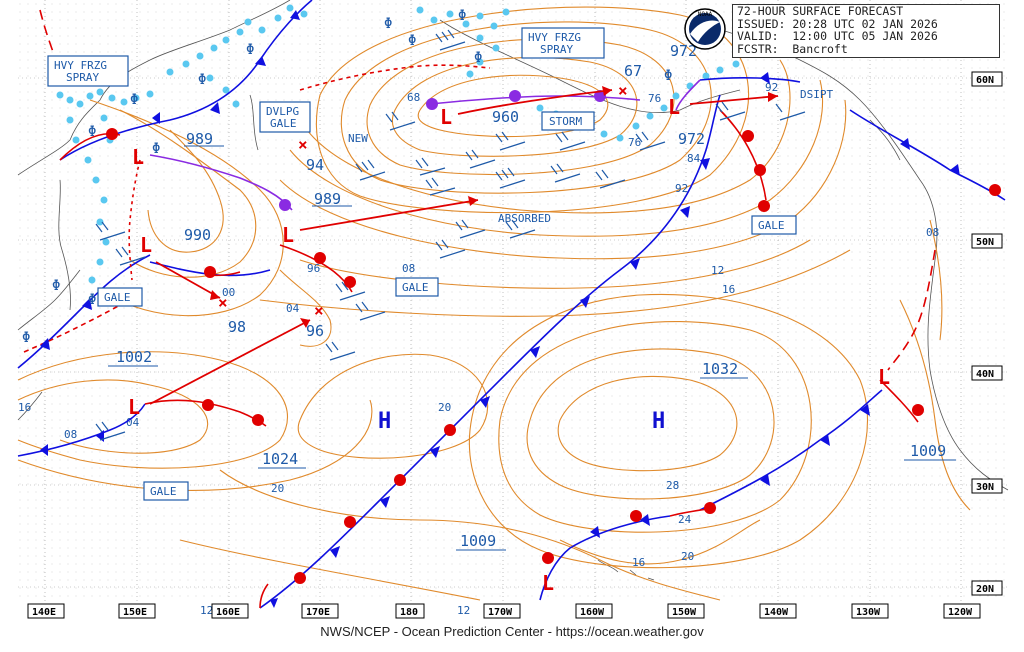 This screenshot has height=652, width=1024. I want to click on noaa-logo: NOAA, so click(705, 29).